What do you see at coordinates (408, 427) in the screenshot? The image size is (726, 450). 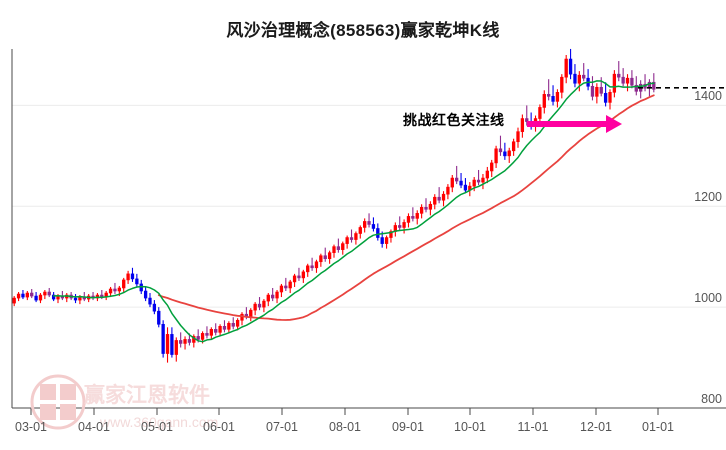 I see `x-axis-tick: 09-01` at bounding box center [408, 427].